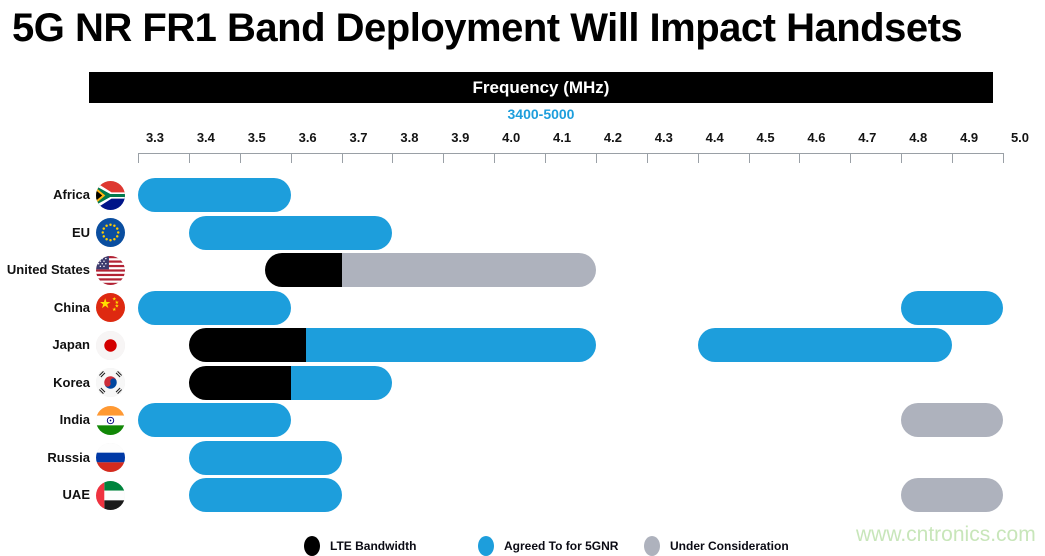  What do you see at coordinates (663, 137) in the screenshot?
I see `axis-tick-label: 4.3` at bounding box center [663, 137].